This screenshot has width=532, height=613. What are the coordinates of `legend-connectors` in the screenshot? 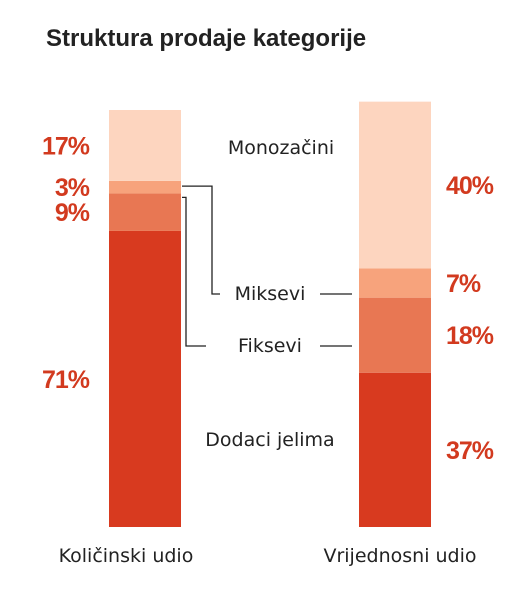 It's located at (267, 266).